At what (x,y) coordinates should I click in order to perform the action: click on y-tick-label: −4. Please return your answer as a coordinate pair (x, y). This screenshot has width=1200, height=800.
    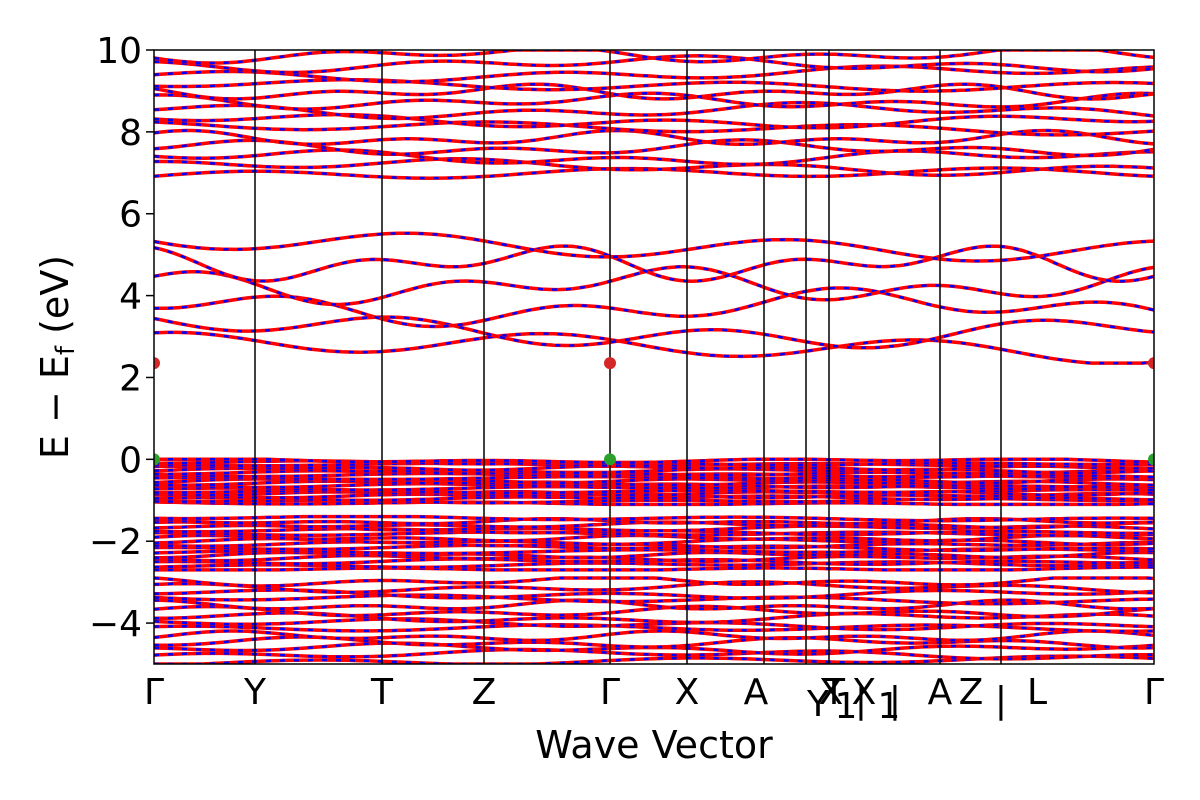
    Looking at the image, I should click on (115, 624).